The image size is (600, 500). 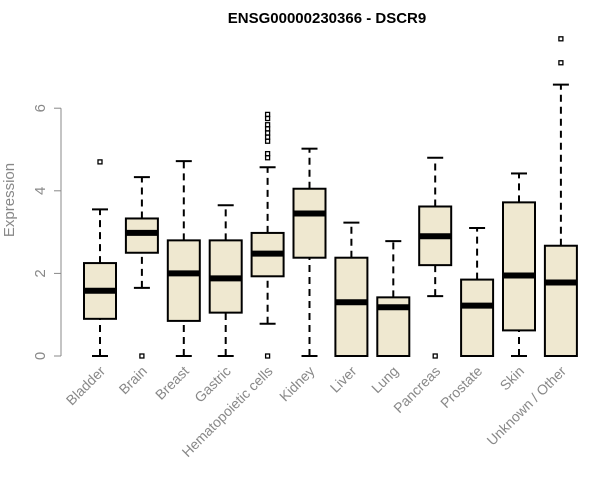 I want to click on y-axis-label: Expression, so click(x=9, y=200).